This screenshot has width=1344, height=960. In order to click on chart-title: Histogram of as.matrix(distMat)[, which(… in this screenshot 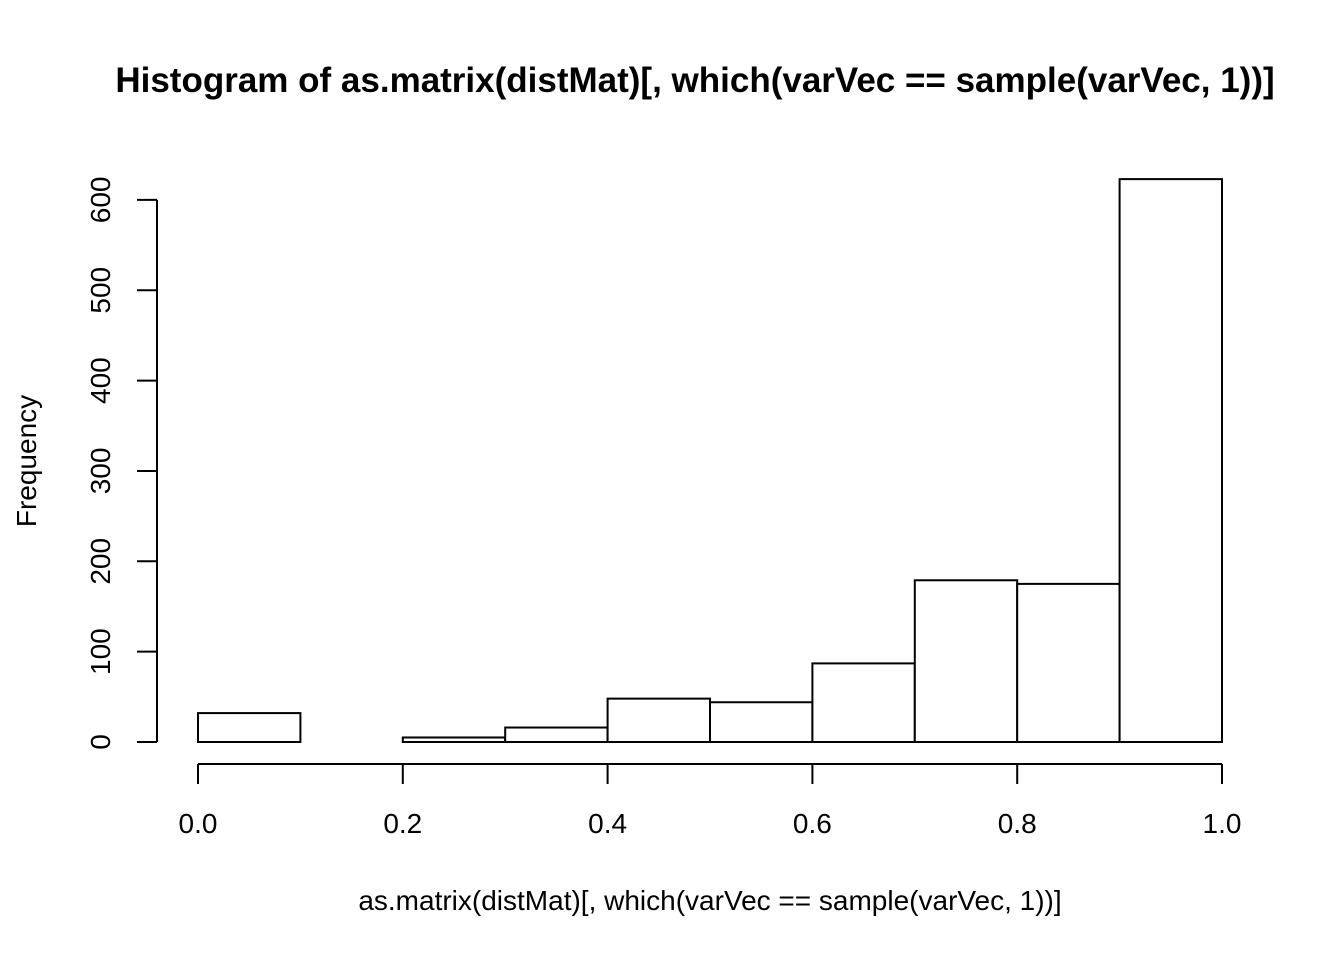, I will do `click(694, 80)`.